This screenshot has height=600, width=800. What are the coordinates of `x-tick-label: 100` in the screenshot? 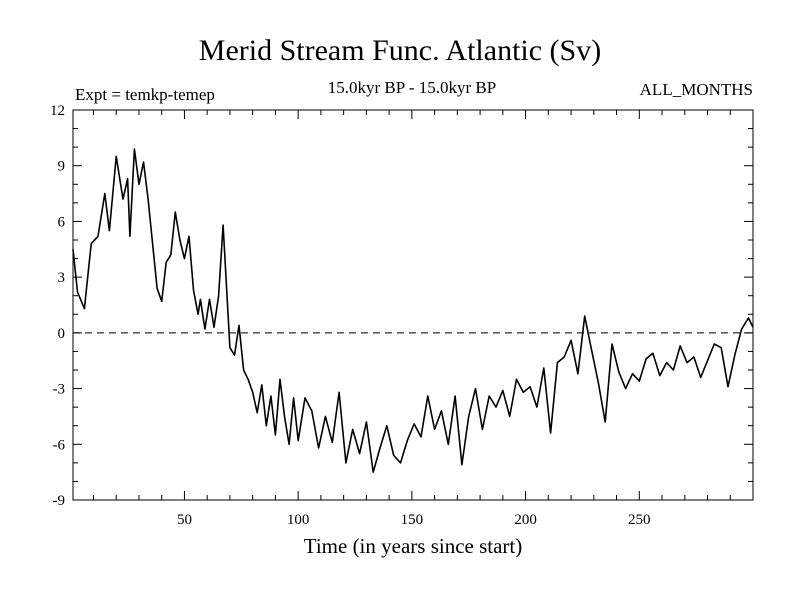 It's located at (298, 520).